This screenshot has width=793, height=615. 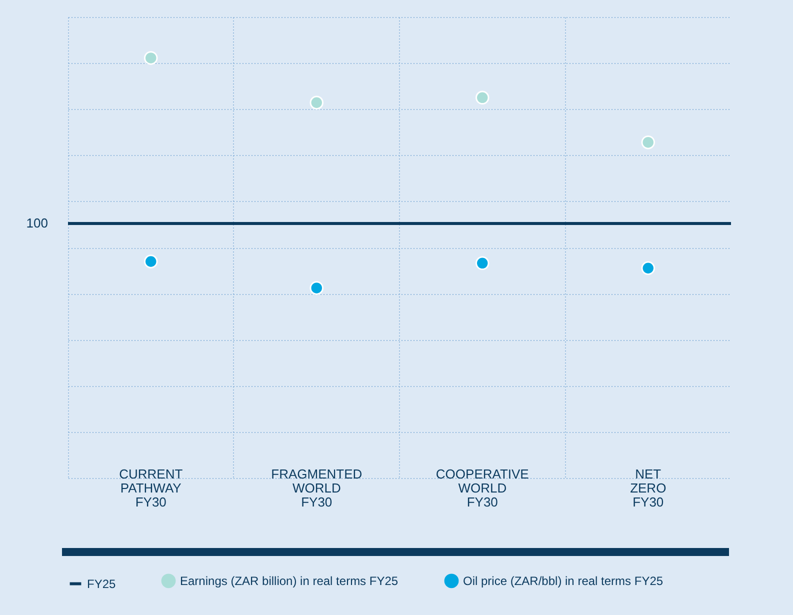 What do you see at coordinates (563, 581) in the screenshot?
I see `legend-label: Oil price (ZAR/bbl) in real terms FY25` at bounding box center [563, 581].